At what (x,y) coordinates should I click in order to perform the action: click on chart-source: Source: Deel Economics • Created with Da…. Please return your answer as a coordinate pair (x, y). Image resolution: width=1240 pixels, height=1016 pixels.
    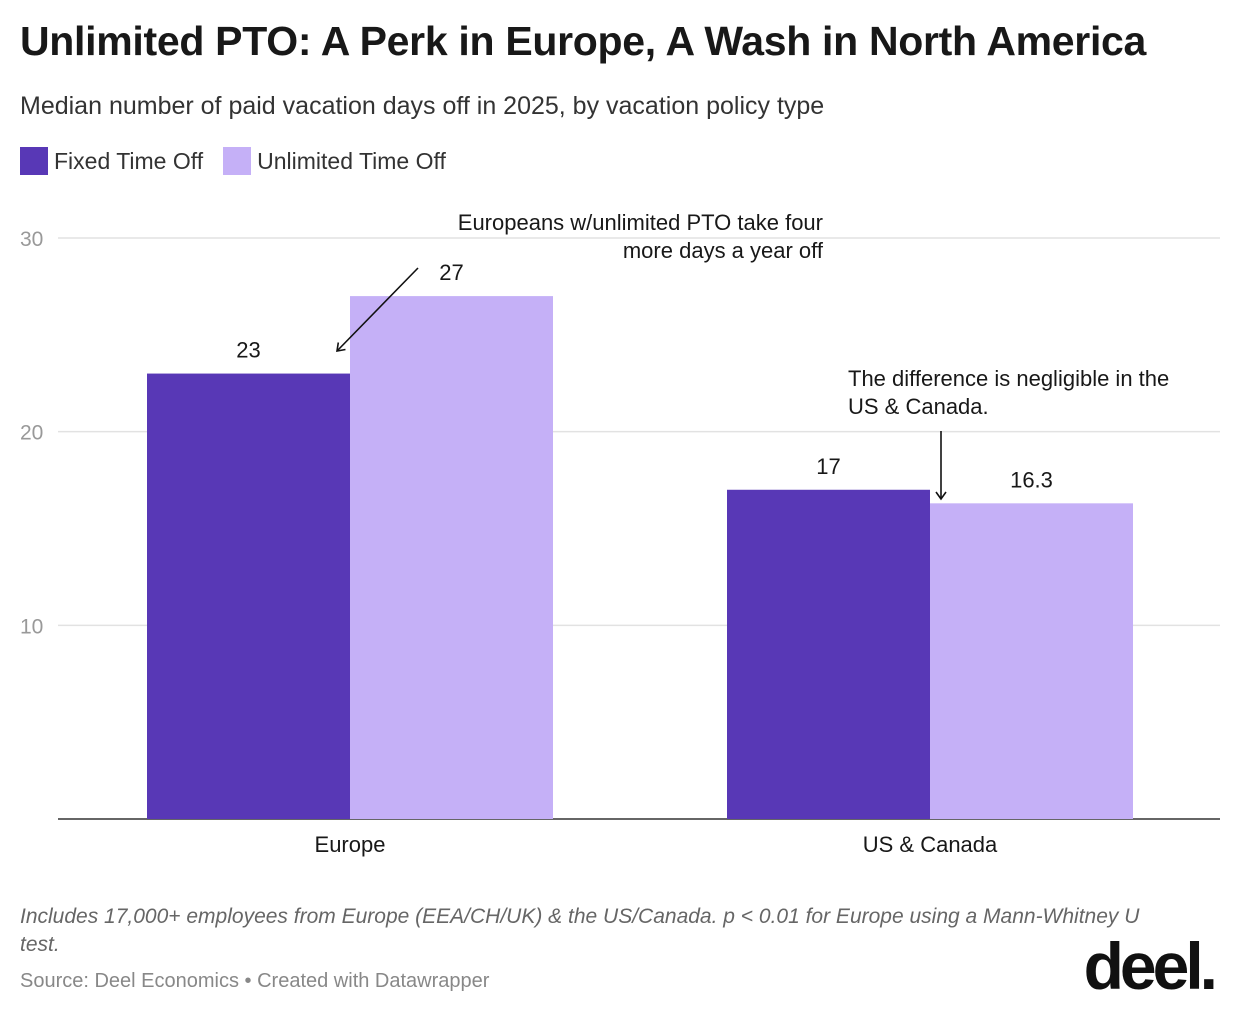
    Looking at the image, I should click on (255, 981).